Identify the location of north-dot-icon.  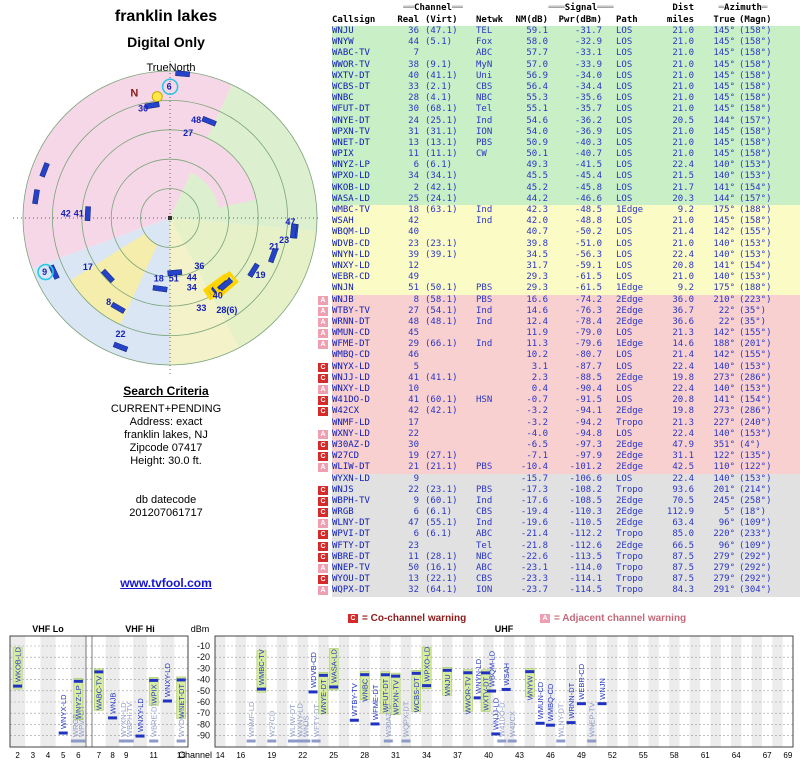
(157, 97).